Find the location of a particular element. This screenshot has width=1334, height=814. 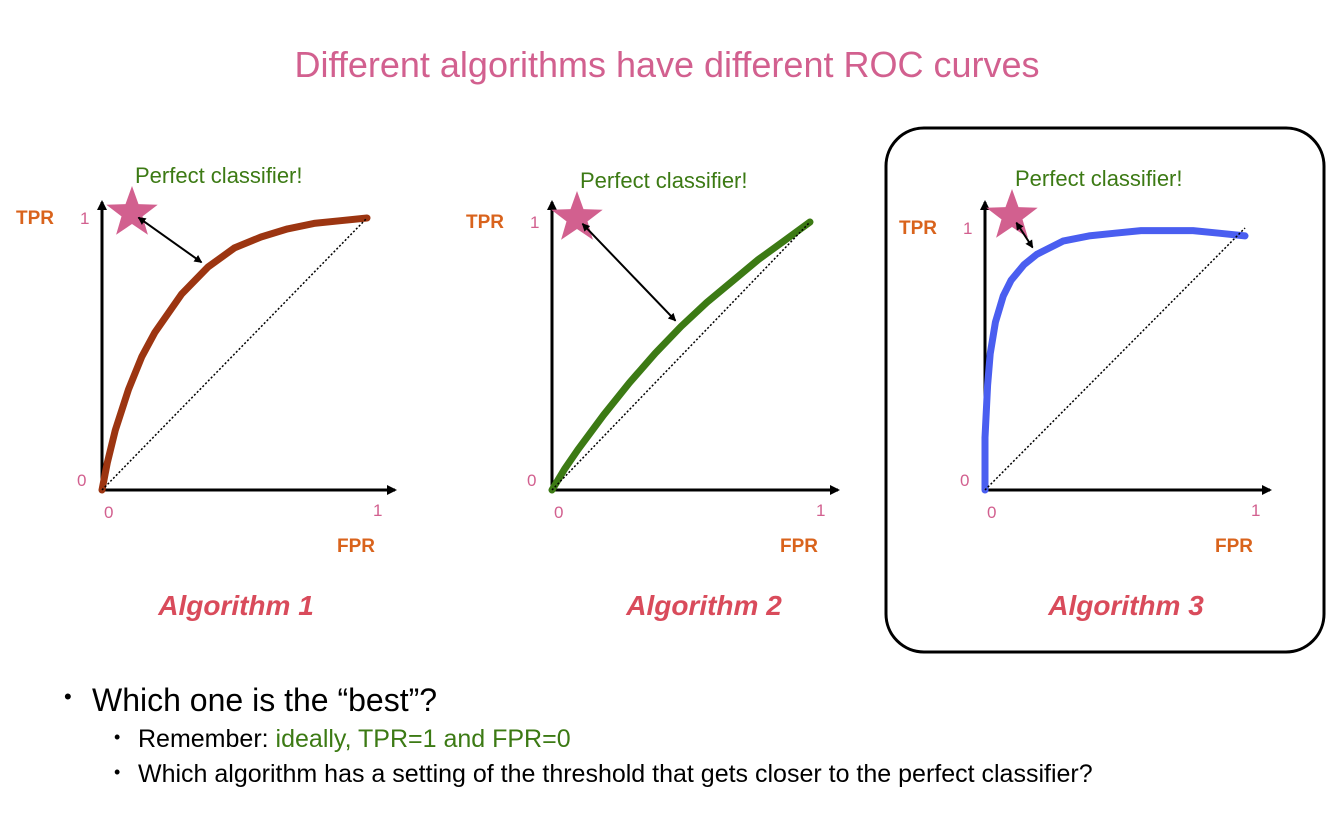

algorithm-caption: Algorithm 1 is located at coordinates (235, 605).